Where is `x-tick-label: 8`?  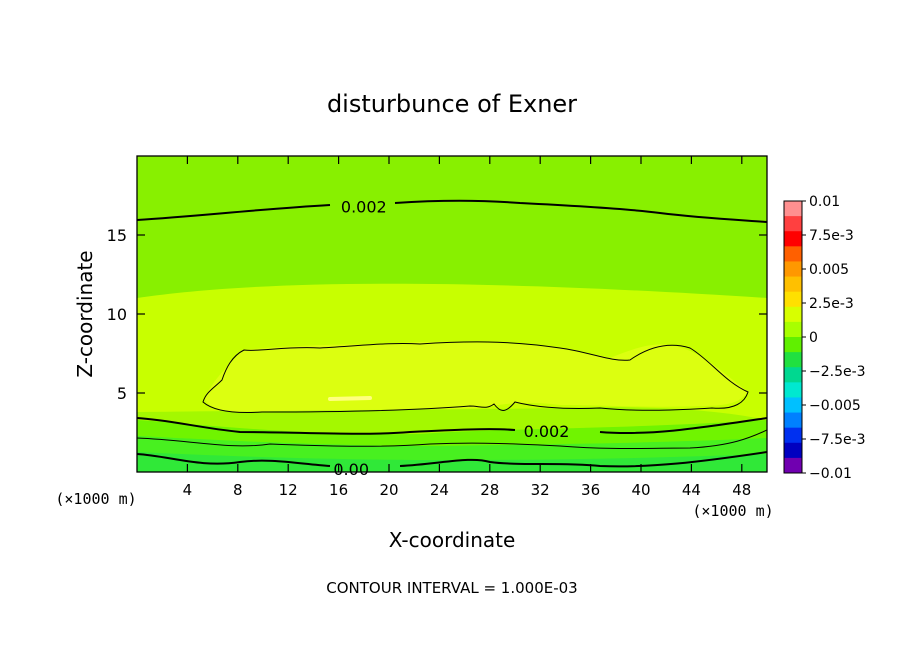
x-tick-label: 8 is located at coordinates (238, 490).